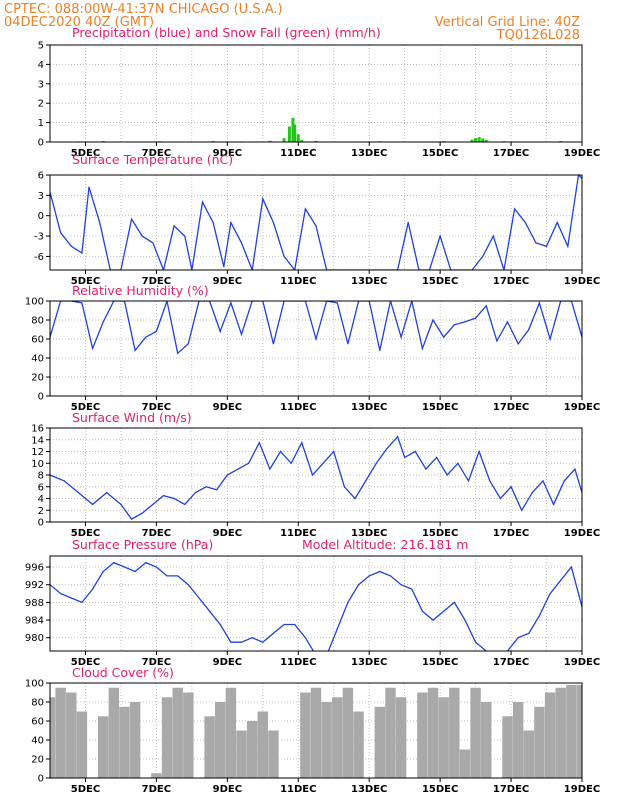 Image resolution: width=618 pixels, height=800 pixels. I want to click on y-tick-label: 40, so click(37, 359).